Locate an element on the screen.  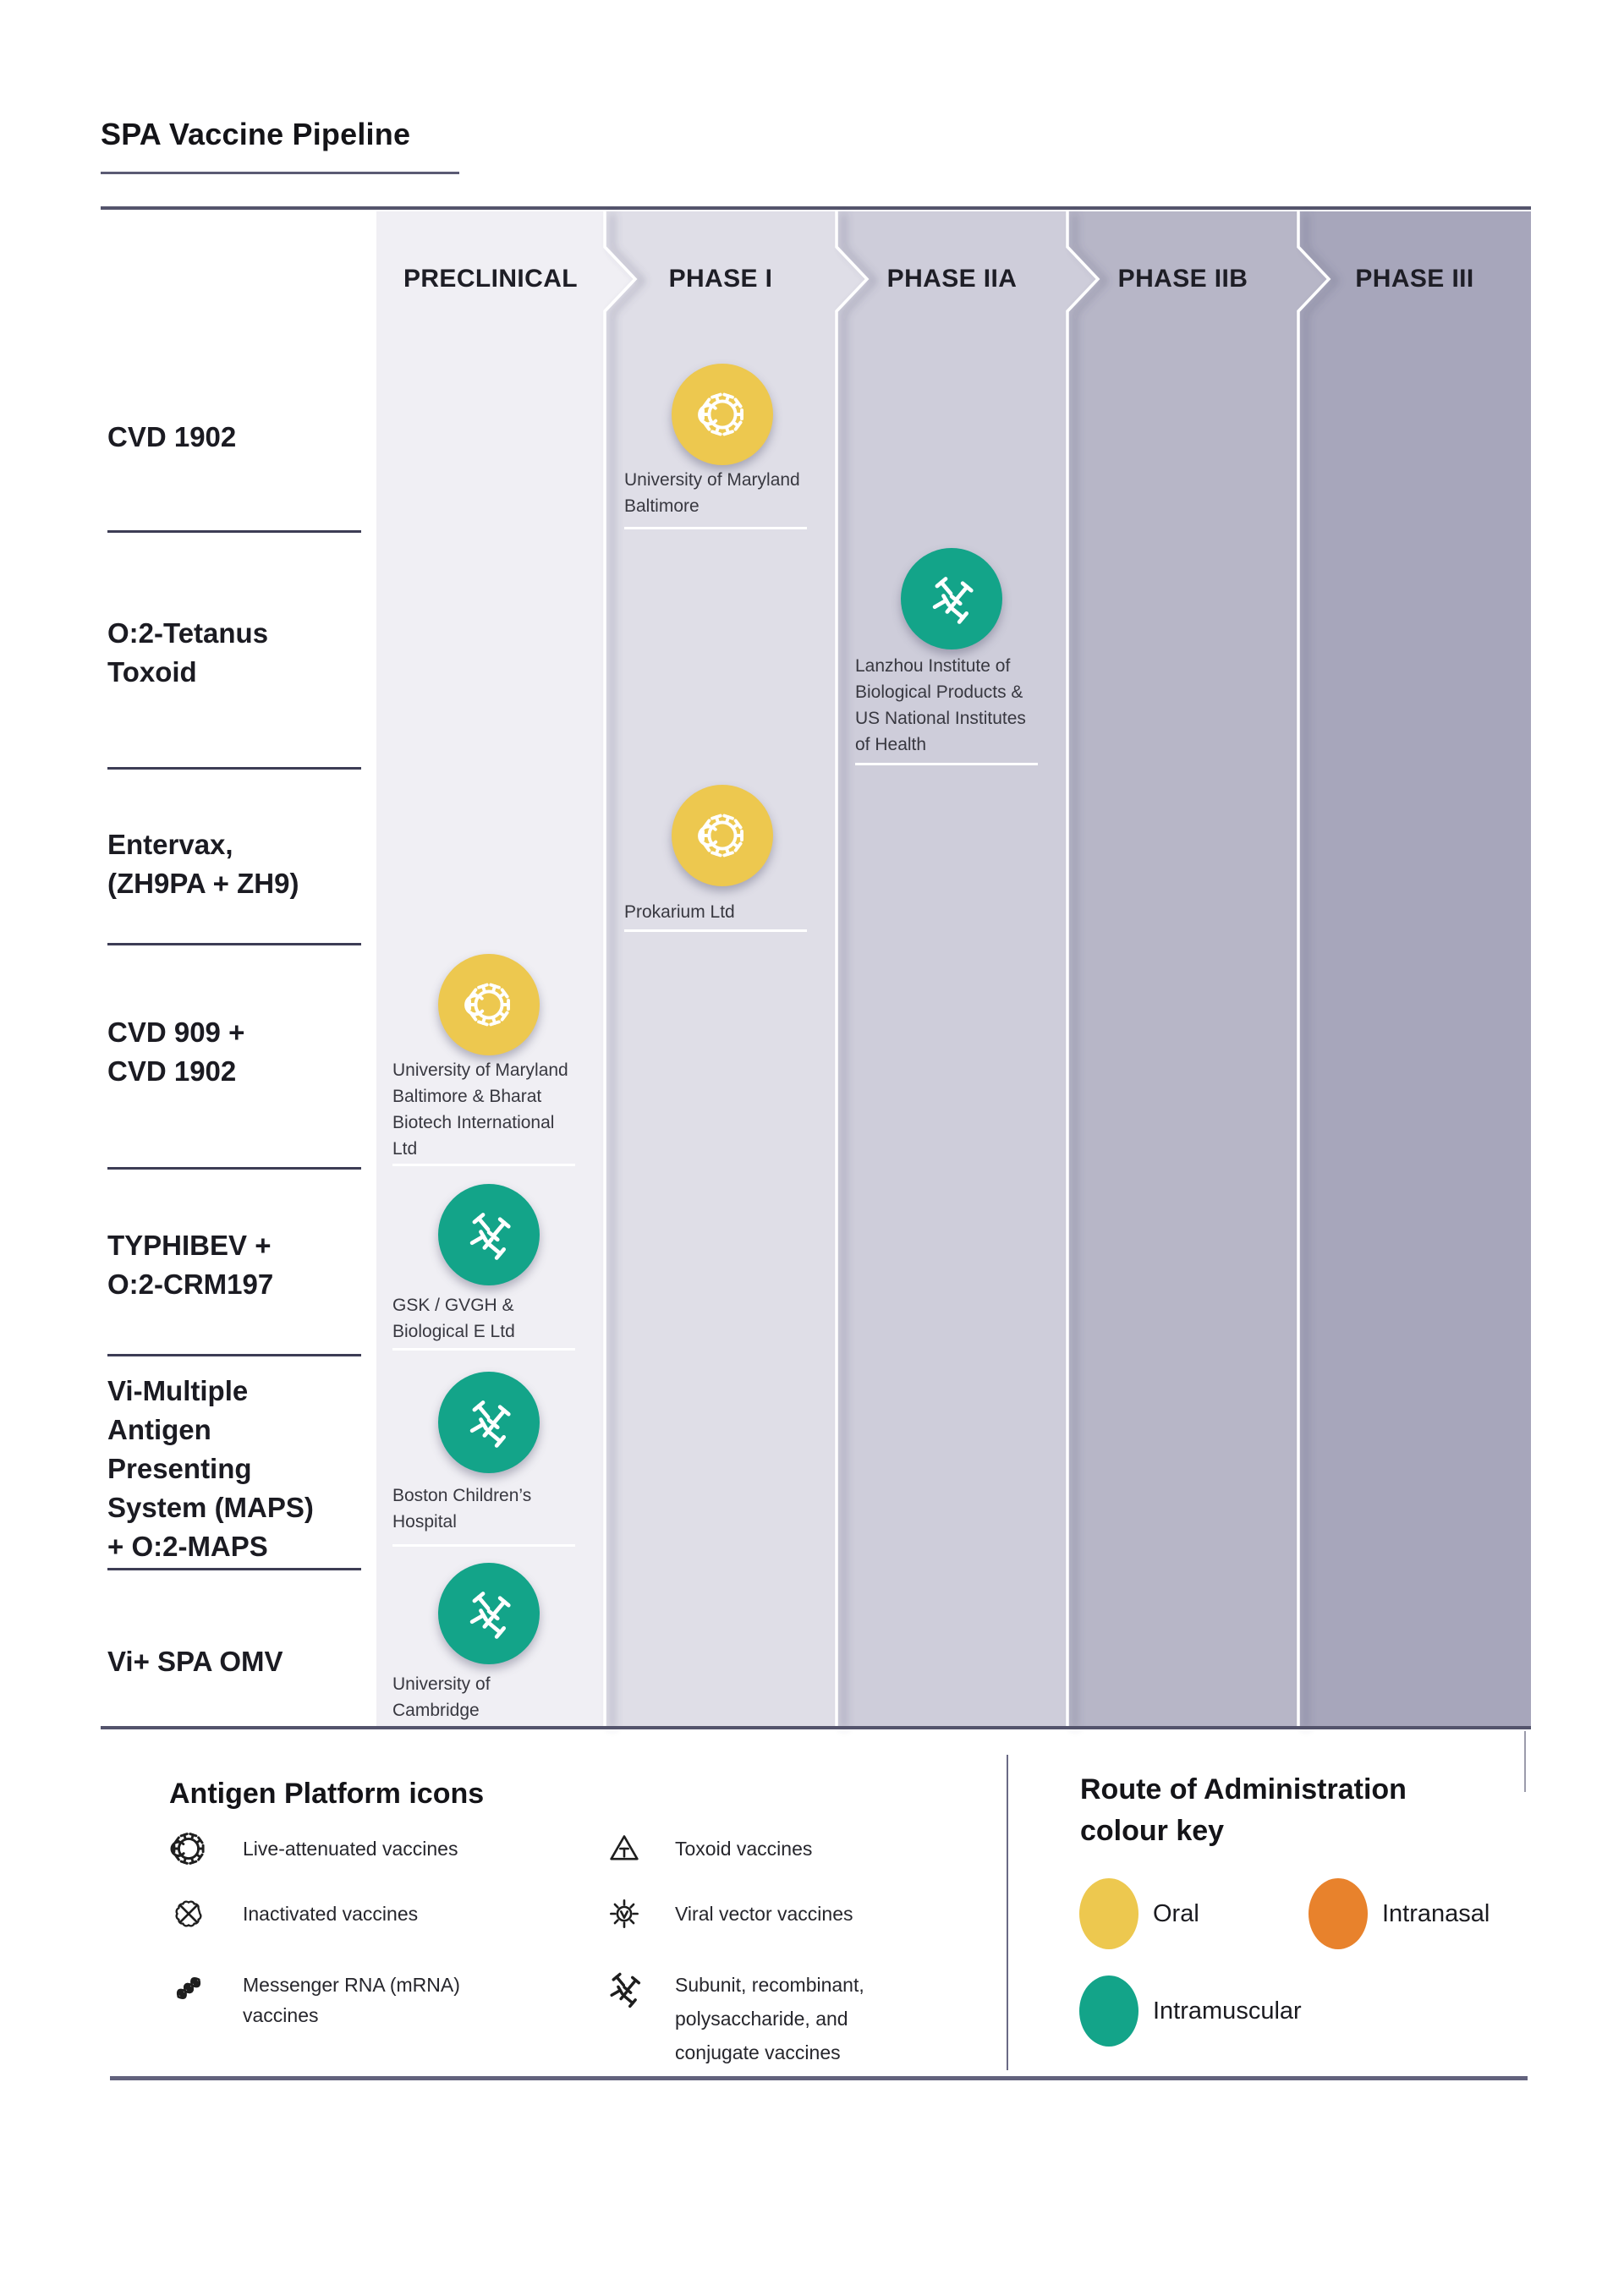
phase-header-phase-3: PHASE III is located at coordinates (1415, 279).